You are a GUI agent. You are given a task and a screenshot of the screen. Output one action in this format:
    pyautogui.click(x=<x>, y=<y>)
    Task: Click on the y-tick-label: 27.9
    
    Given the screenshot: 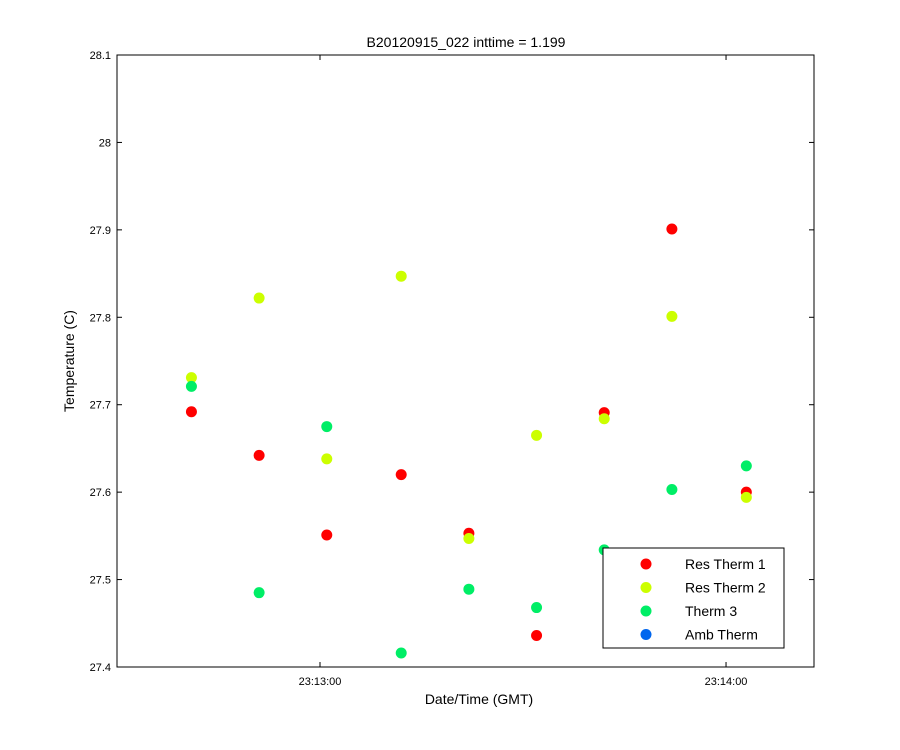 What is the action you would take?
    pyautogui.click(x=100, y=231)
    